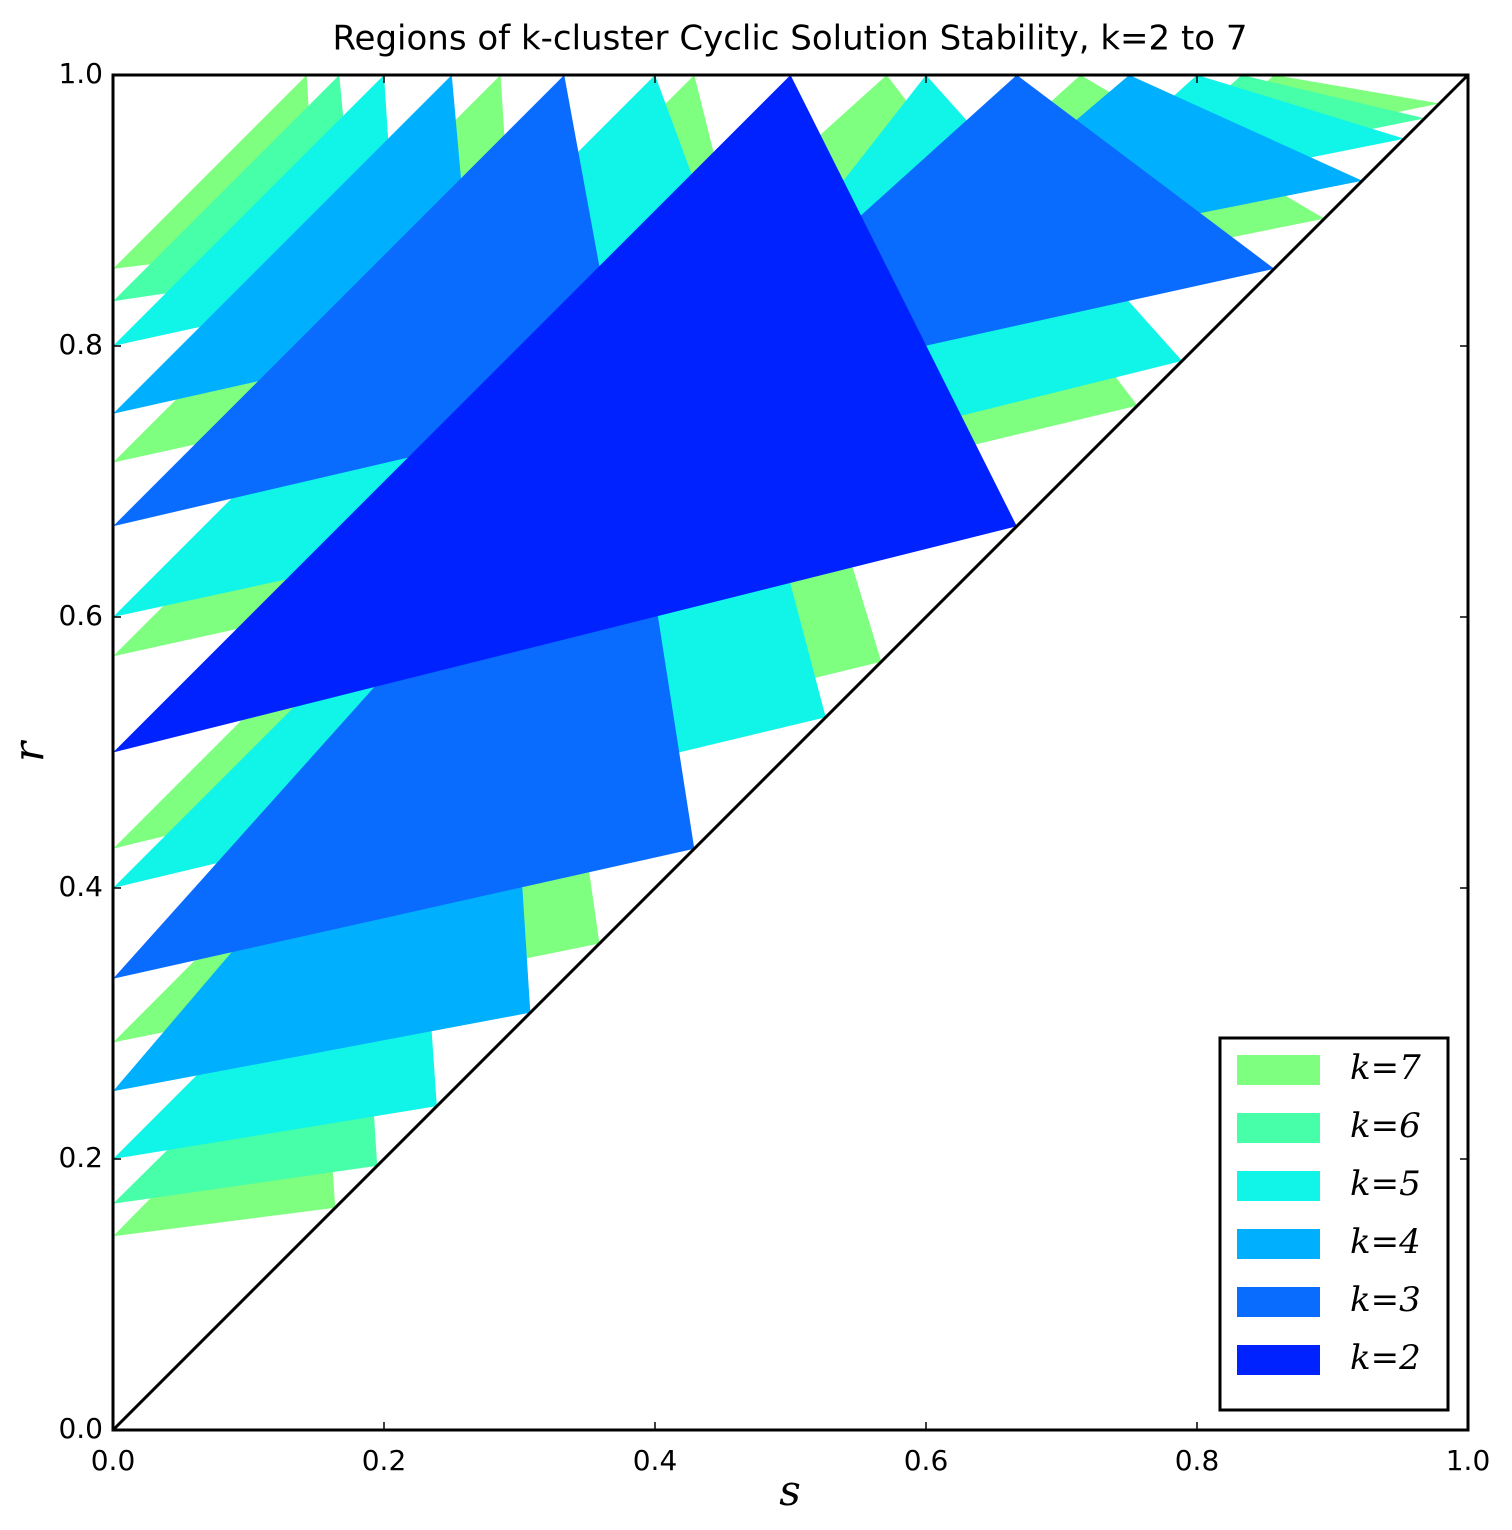  Describe the element at coordinates (1385, 1184) in the screenshot. I see `legend-label: k=5` at that location.